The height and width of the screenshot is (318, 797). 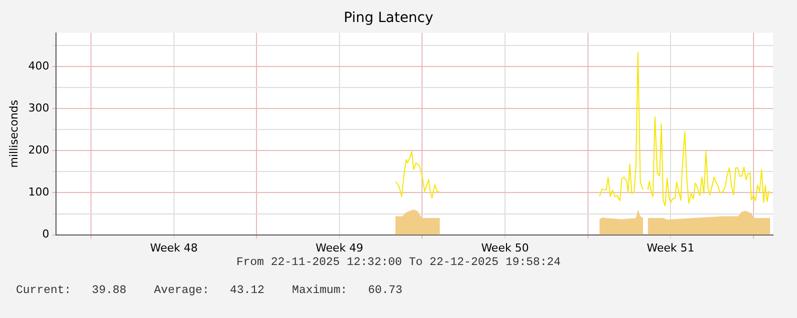 I want to click on x-tick-label: Week 49, so click(x=340, y=247).